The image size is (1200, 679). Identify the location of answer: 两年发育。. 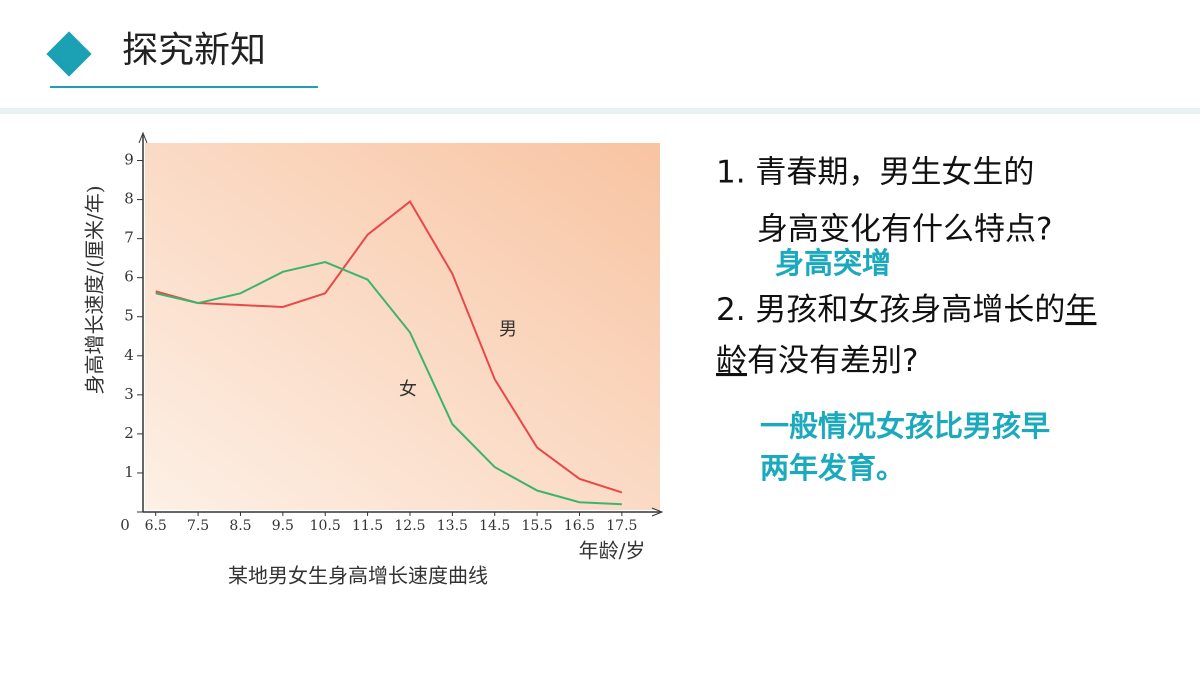
(832, 468).